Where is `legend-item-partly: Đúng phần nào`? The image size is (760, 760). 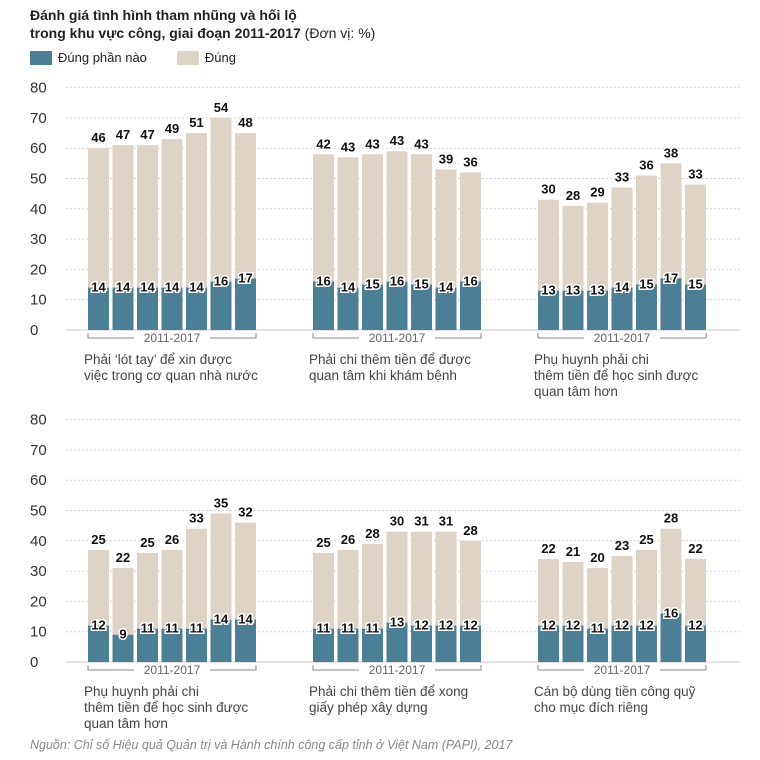
legend-item-partly: Đúng phần nào is located at coordinates (88, 57).